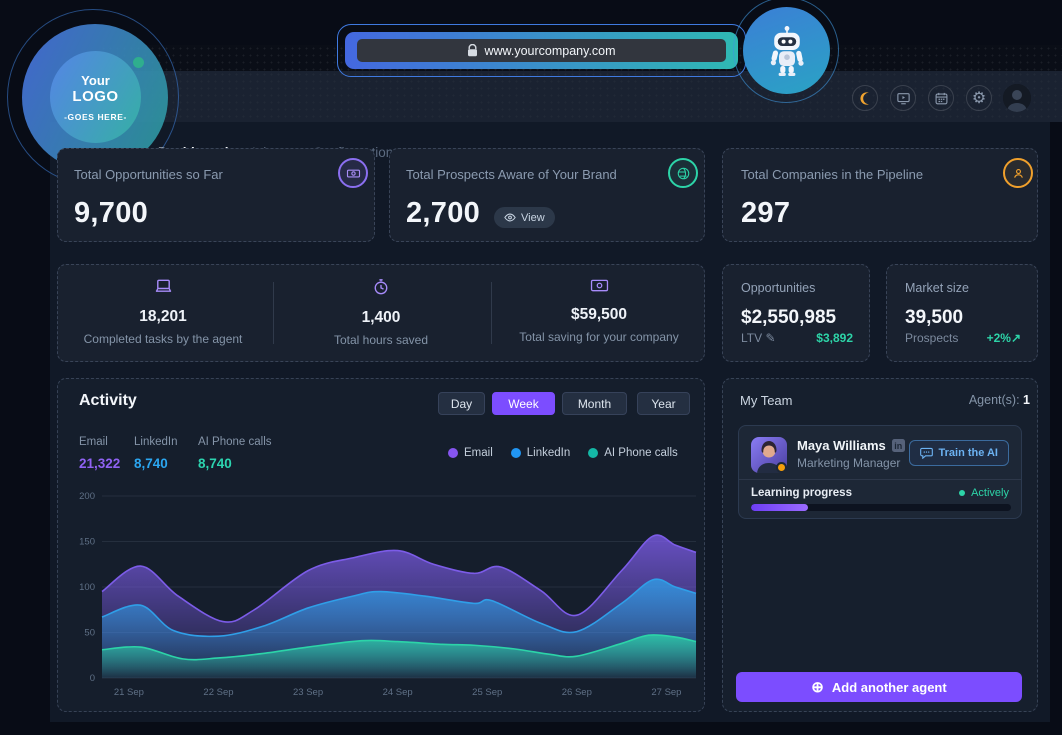  What do you see at coordinates (99, 453) in the screenshot?
I see `activity-total-email: Email 21,322` at bounding box center [99, 453].